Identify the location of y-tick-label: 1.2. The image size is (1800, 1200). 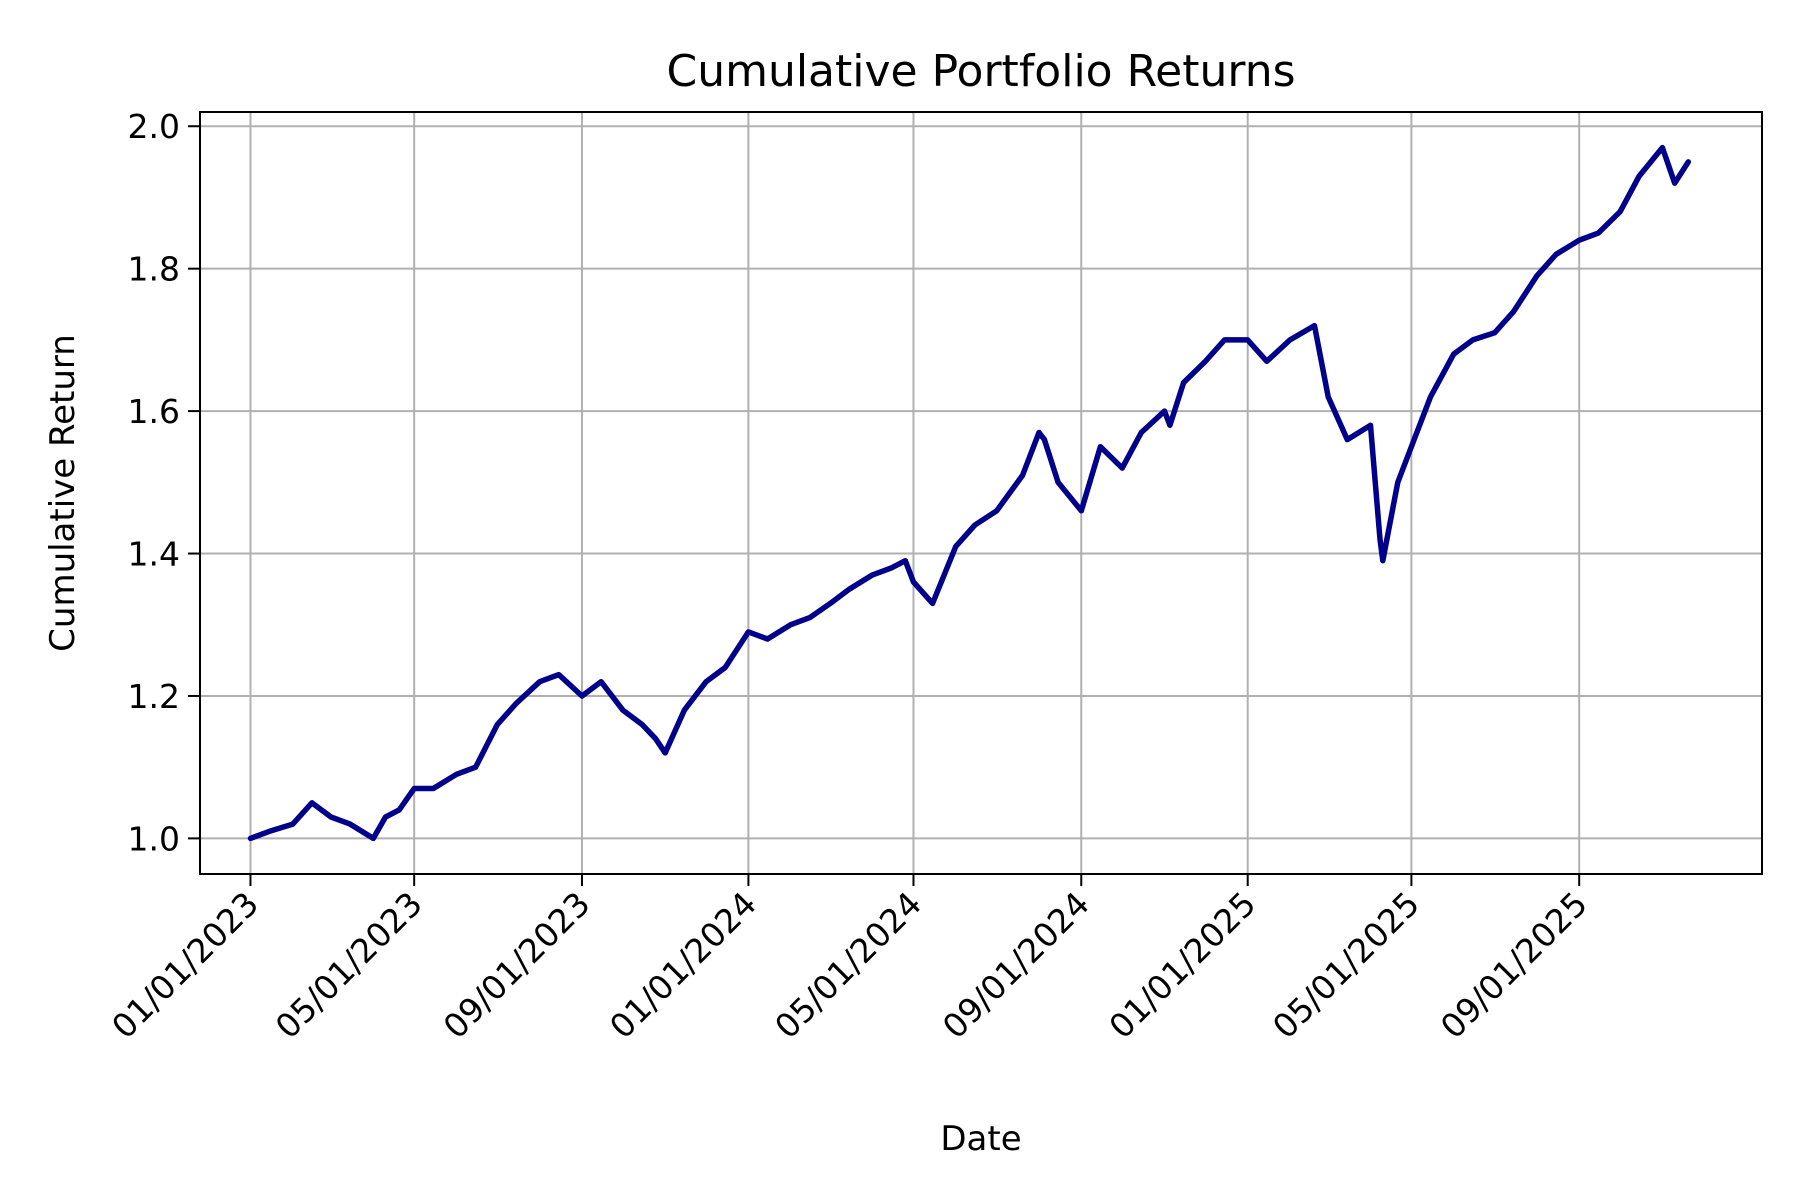
(154, 696).